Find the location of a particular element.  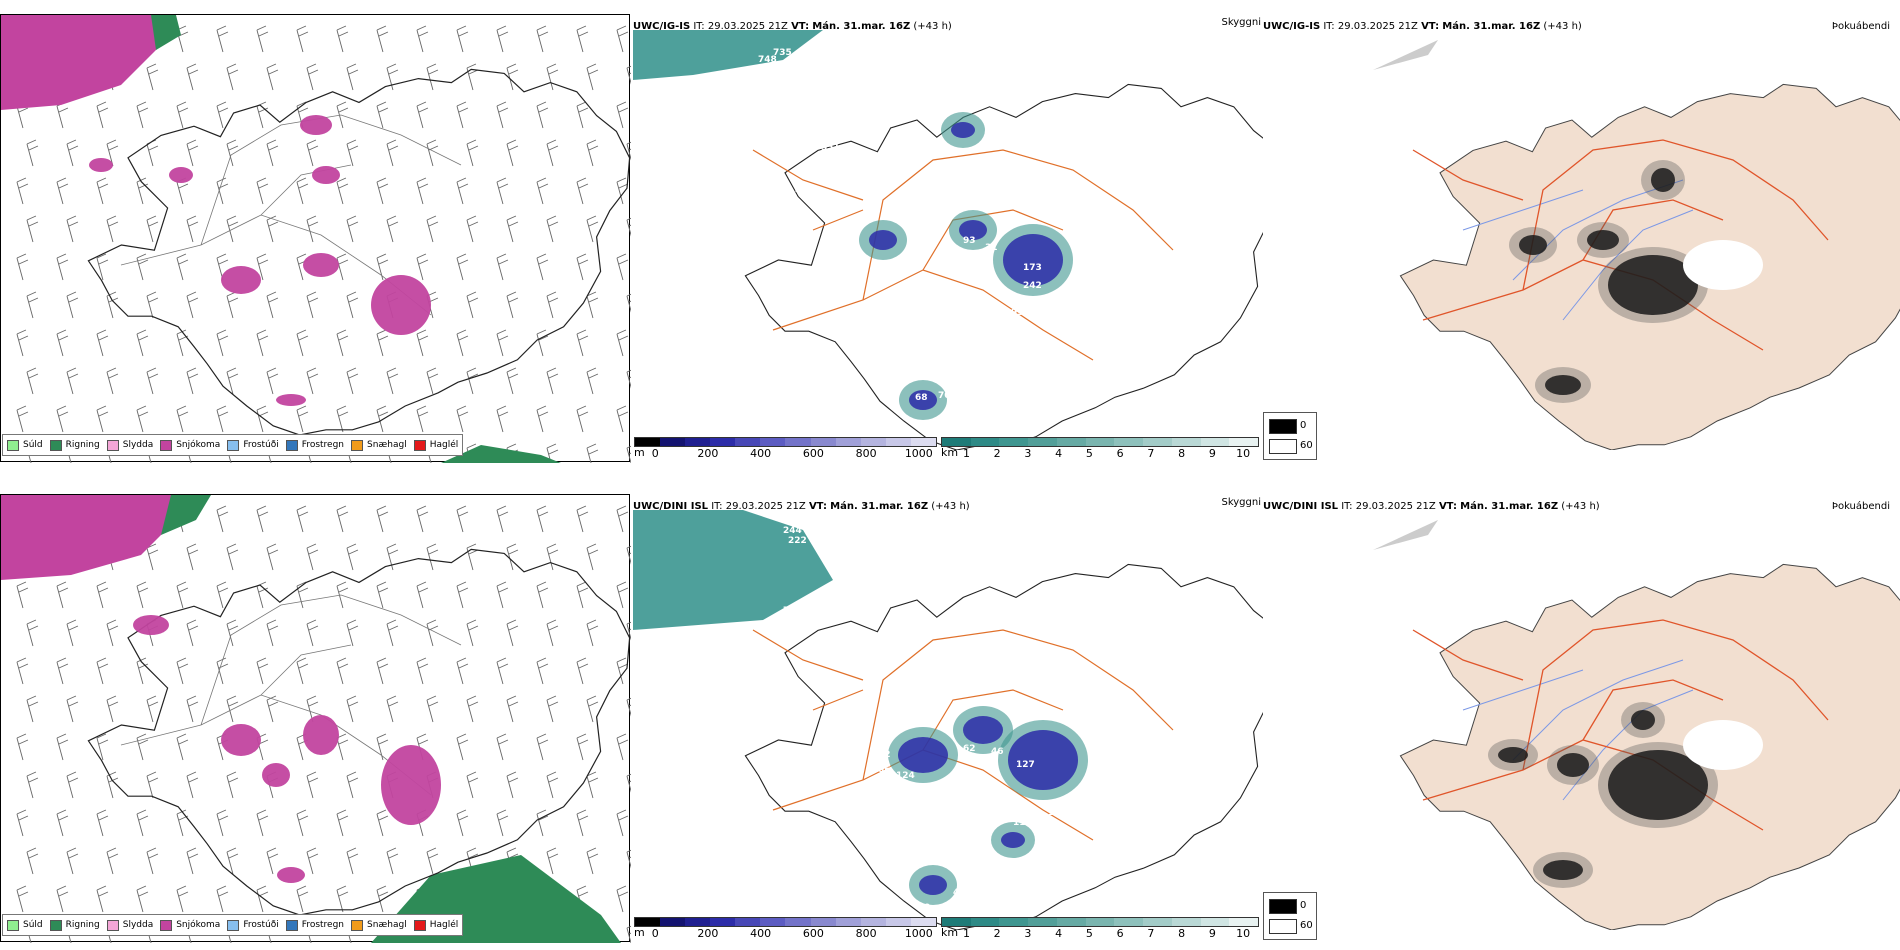

colorbar-tick-label: 800 is located at coordinates (866, 933).